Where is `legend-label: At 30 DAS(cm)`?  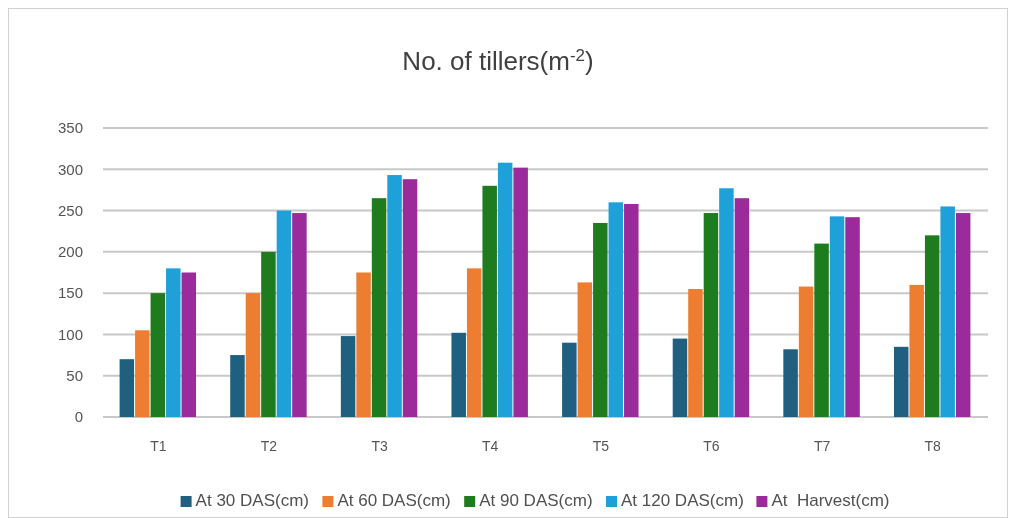 legend-label: At 30 DAS(cm) is located at coordinates (252, 500).